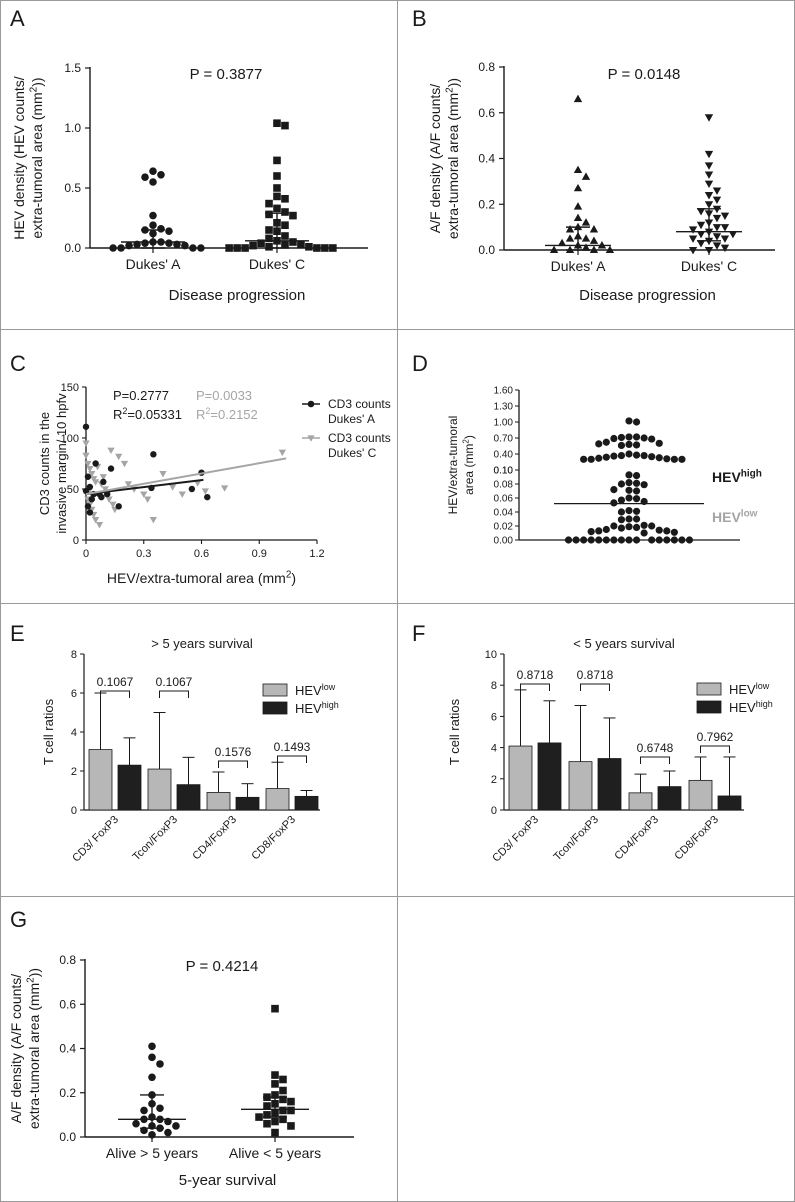 The image size is (795, 1202). I want to click on y-tick-label-A-1: 0.5, so click(72, 188).